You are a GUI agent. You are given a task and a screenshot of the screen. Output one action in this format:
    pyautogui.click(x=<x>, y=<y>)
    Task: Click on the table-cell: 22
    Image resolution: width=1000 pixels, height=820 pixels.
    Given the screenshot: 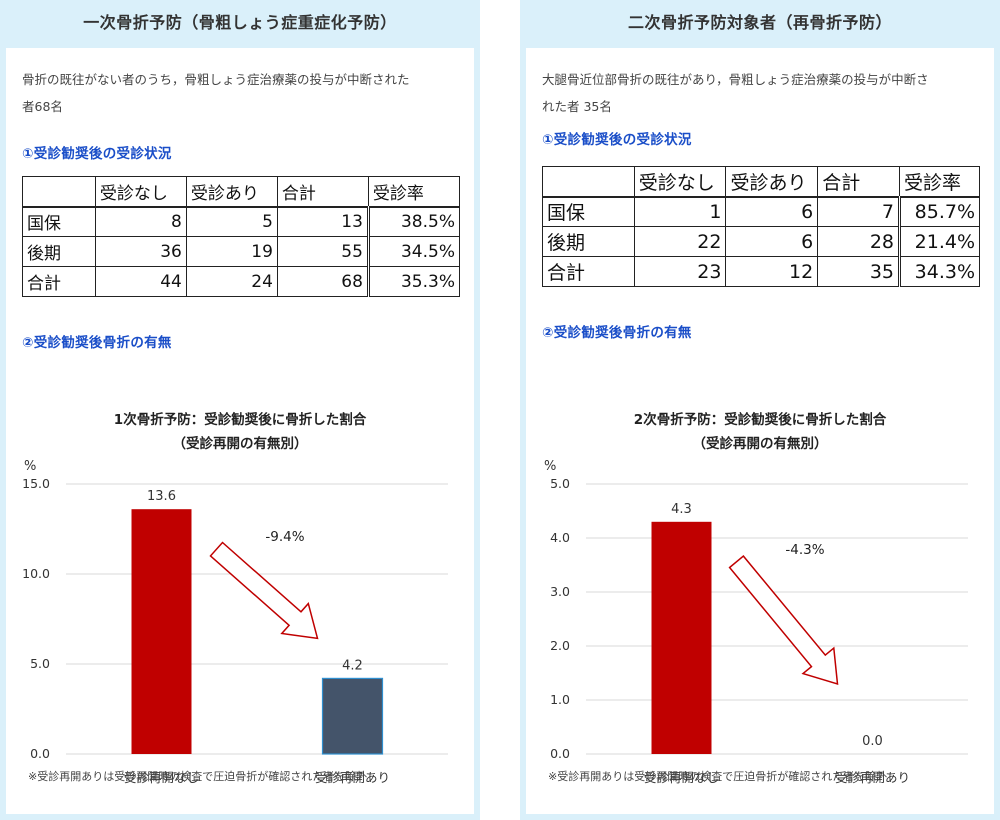 What is the action you would take?
    pyautogui.click(x=680, y=241)
    